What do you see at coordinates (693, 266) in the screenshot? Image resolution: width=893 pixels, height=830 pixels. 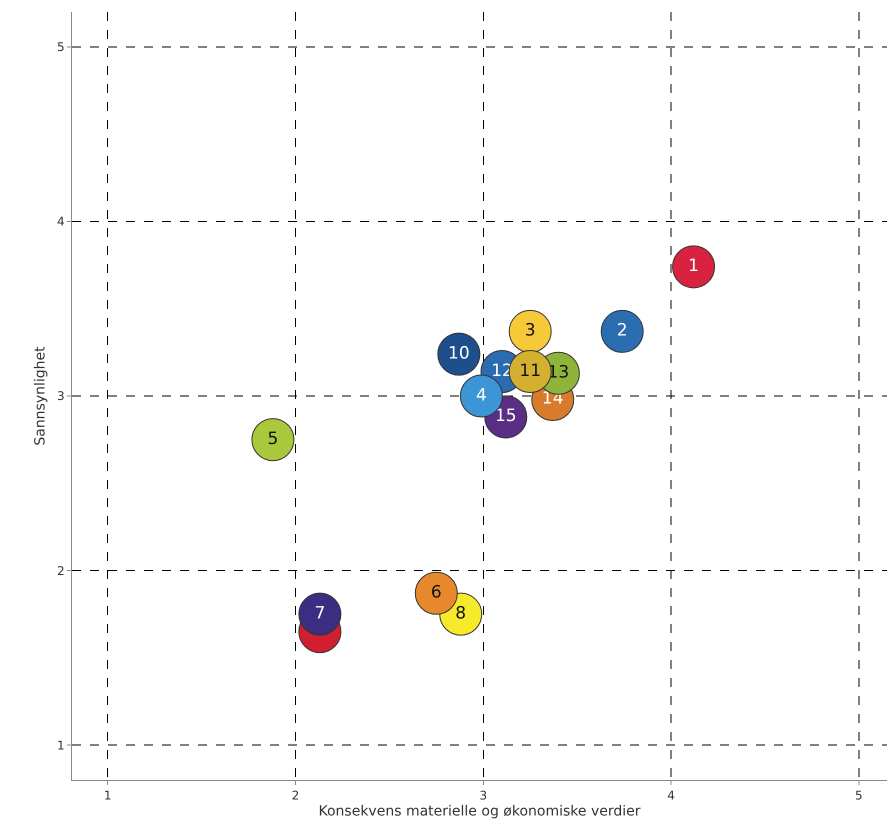 I see `series-label: 1` at bounding box center [693, 266].